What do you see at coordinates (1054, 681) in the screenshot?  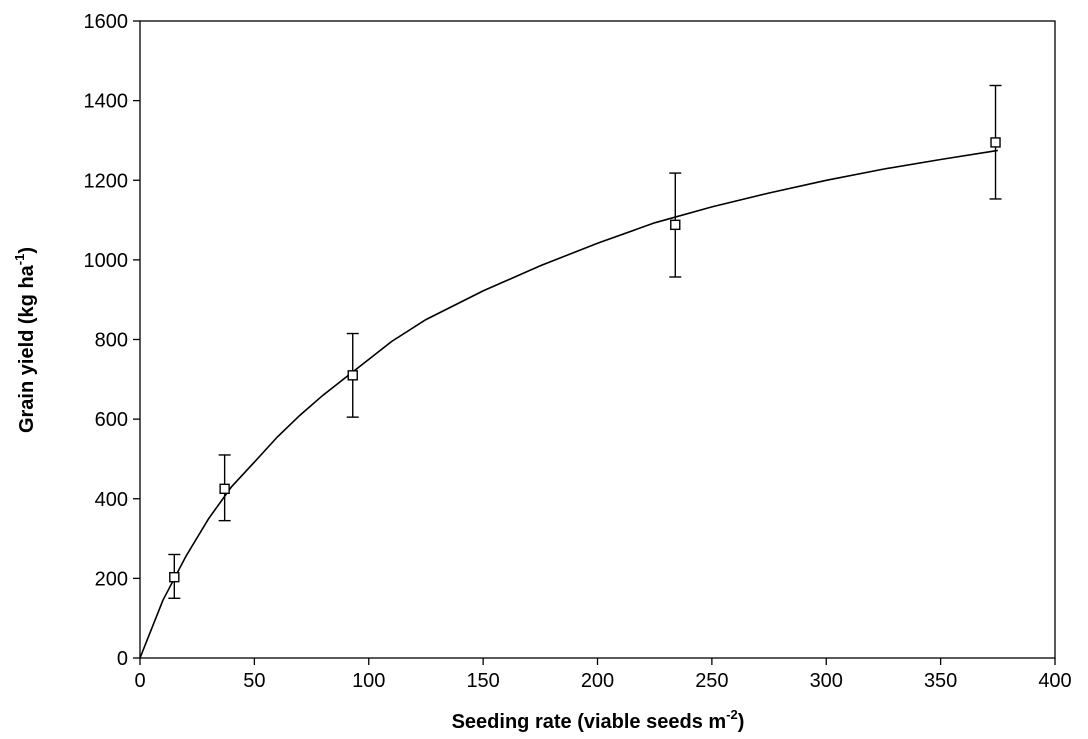 I see `x-tick-label: 400` at bounding box center [1054, 681].